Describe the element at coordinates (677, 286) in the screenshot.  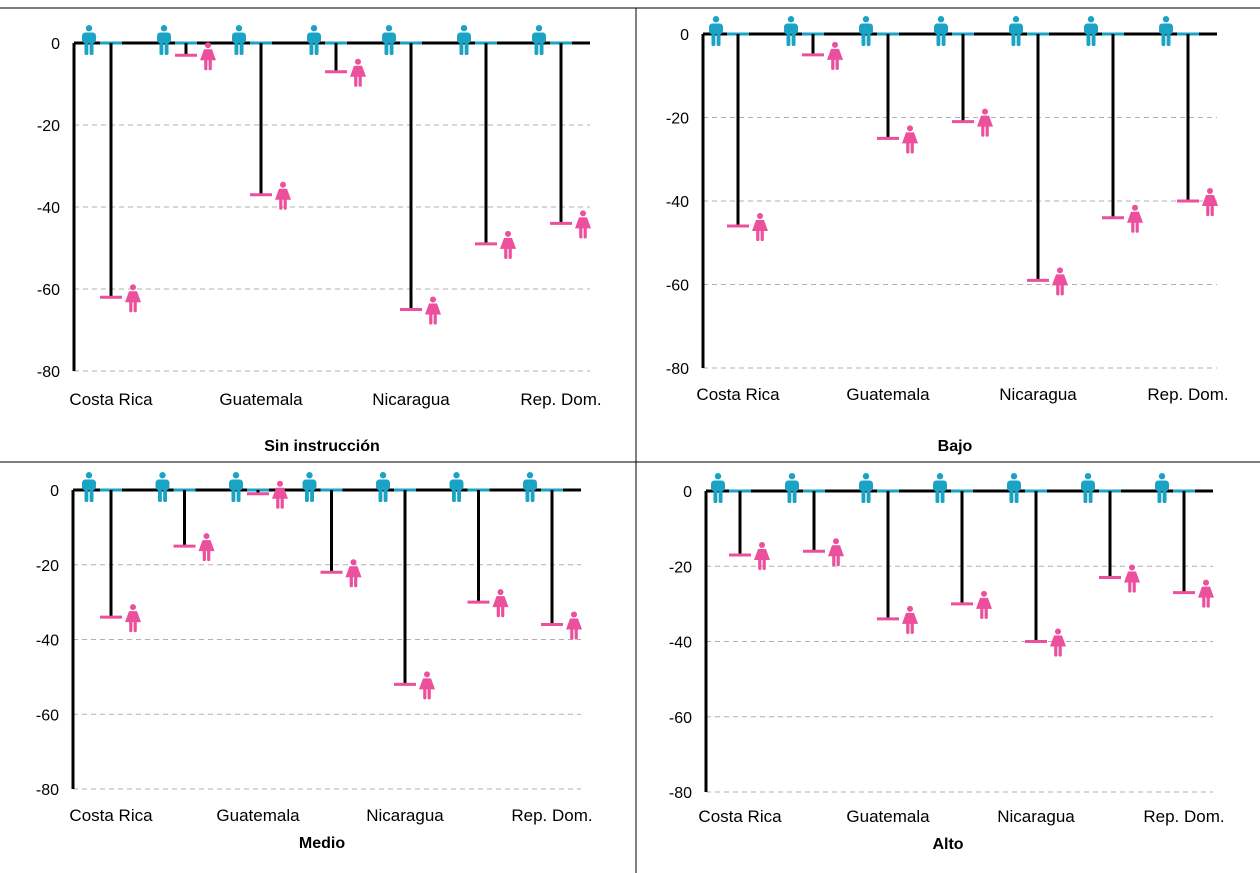
I see `y-tick-label: -60` at that location.